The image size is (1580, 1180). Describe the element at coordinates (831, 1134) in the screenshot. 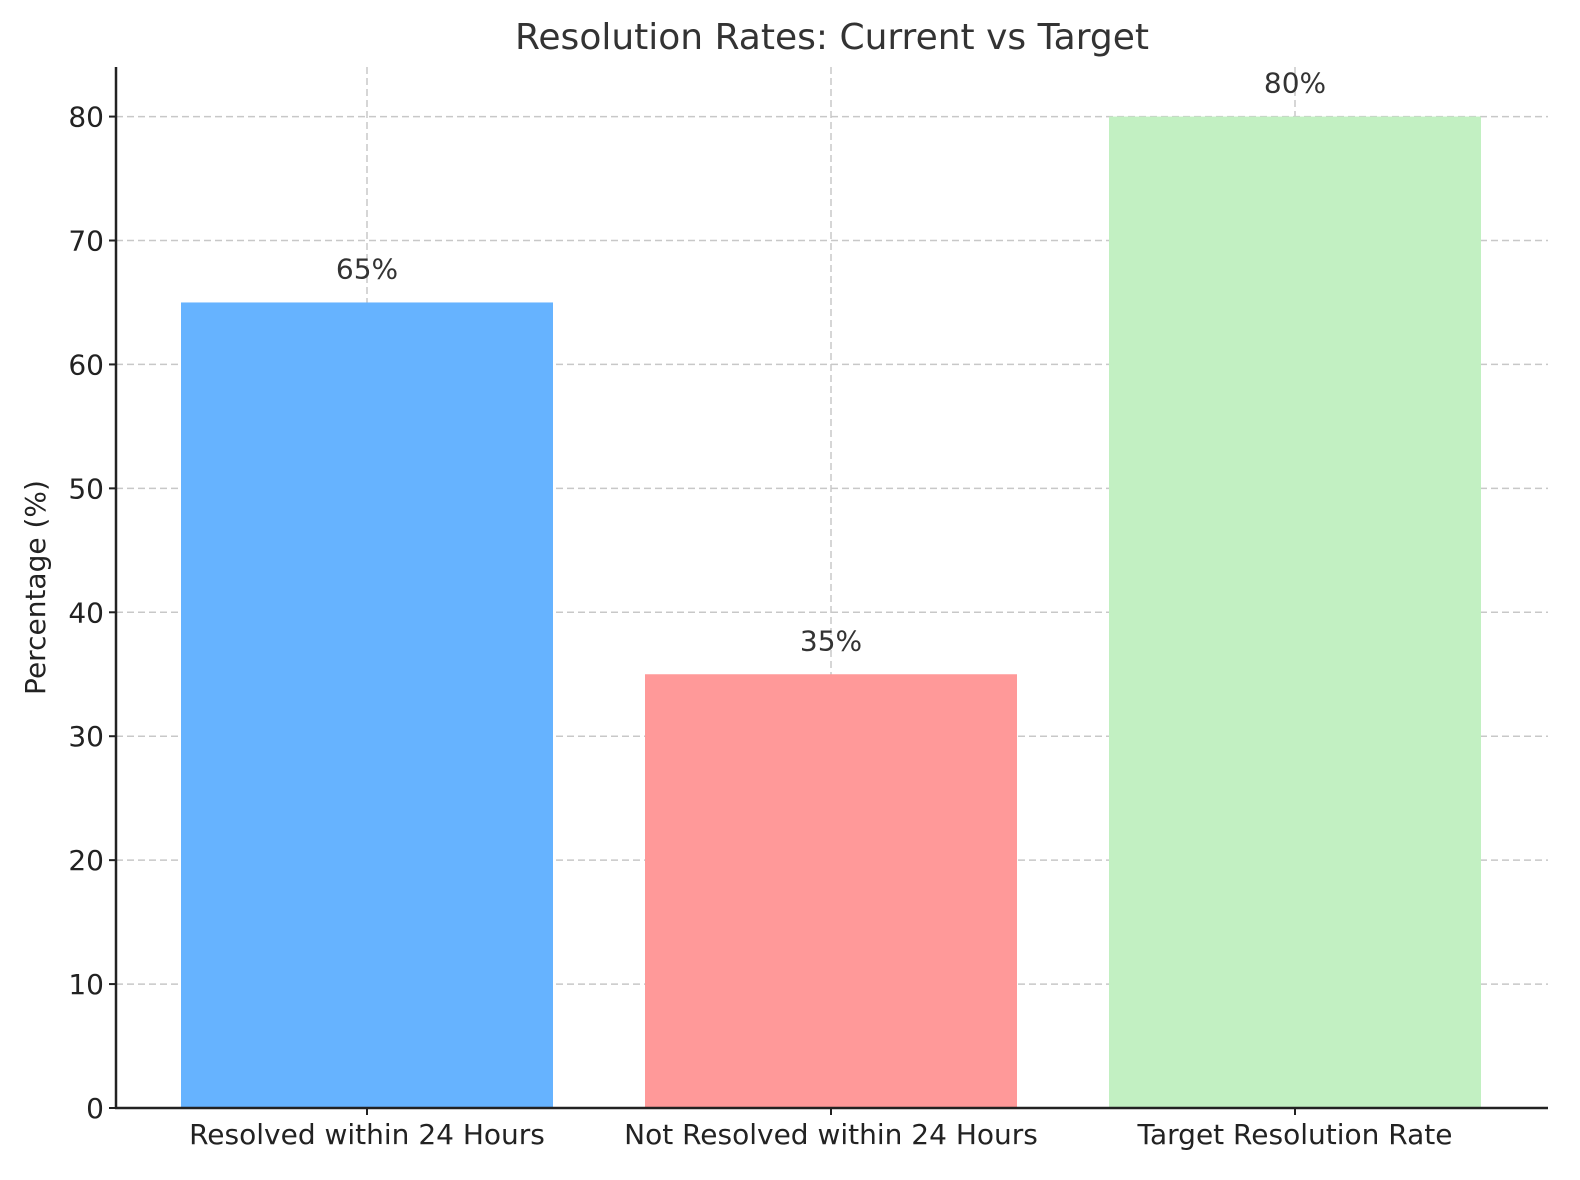

I see `x-tick-label: Not Resolved within 24 Hours` at that location.